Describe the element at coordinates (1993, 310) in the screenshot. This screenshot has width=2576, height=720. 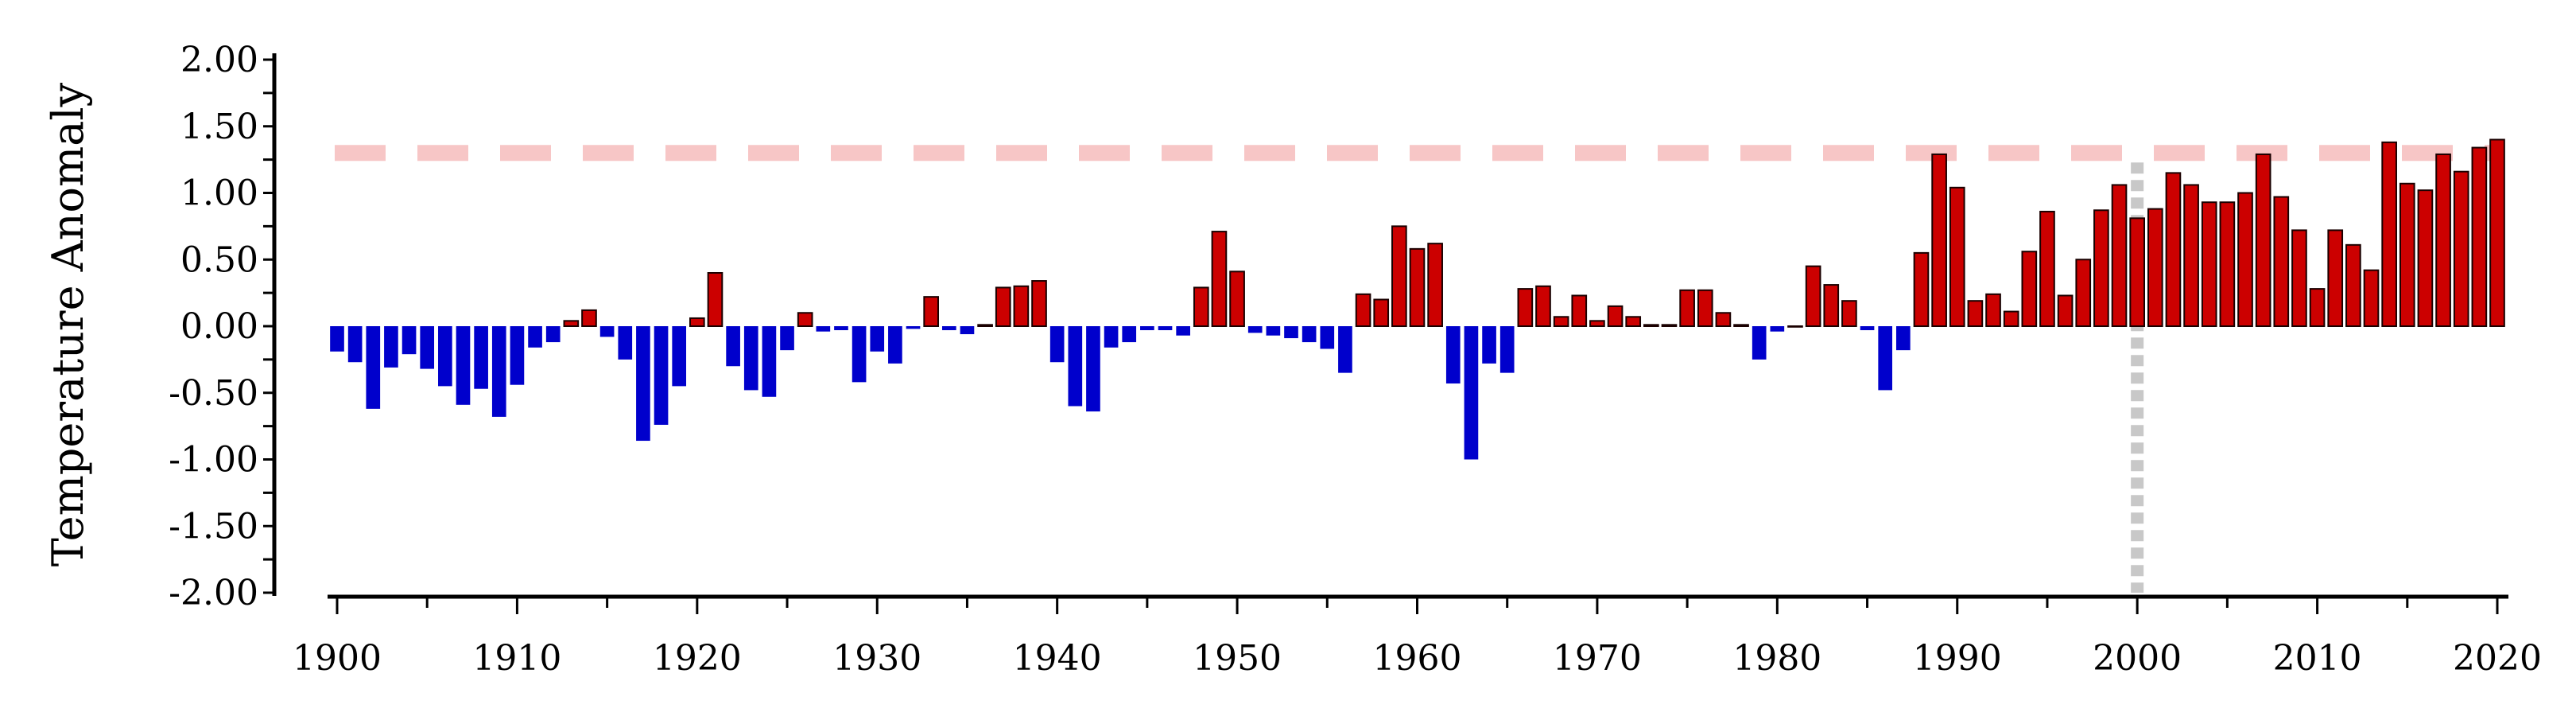
I see `bar-1992` at that location.